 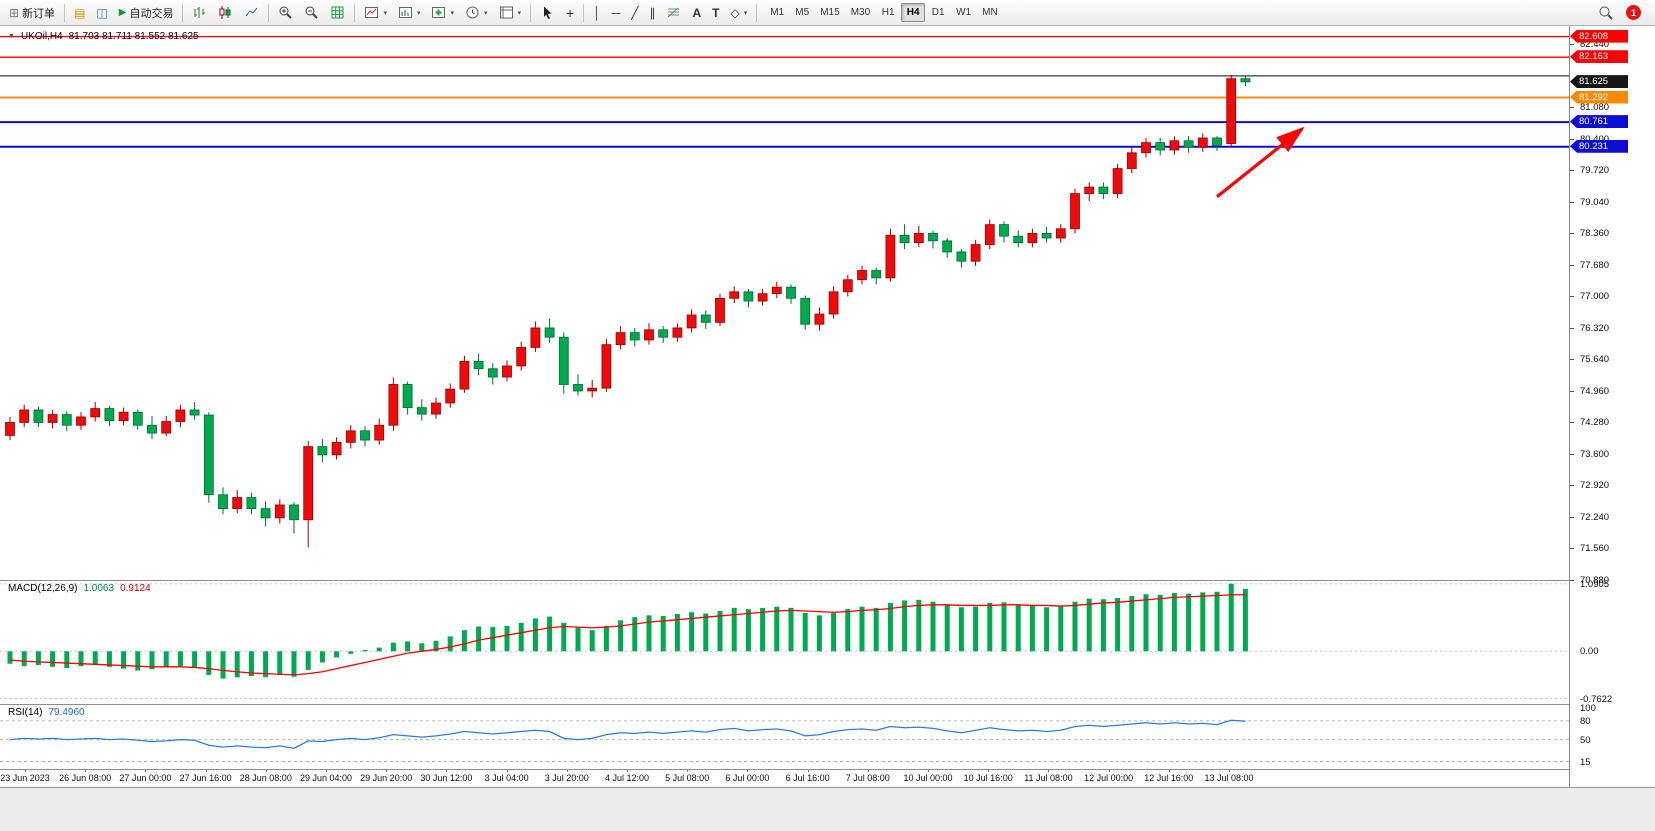 I want to click on rsi-axis-tick: 80, so click(x=1585, y=721).